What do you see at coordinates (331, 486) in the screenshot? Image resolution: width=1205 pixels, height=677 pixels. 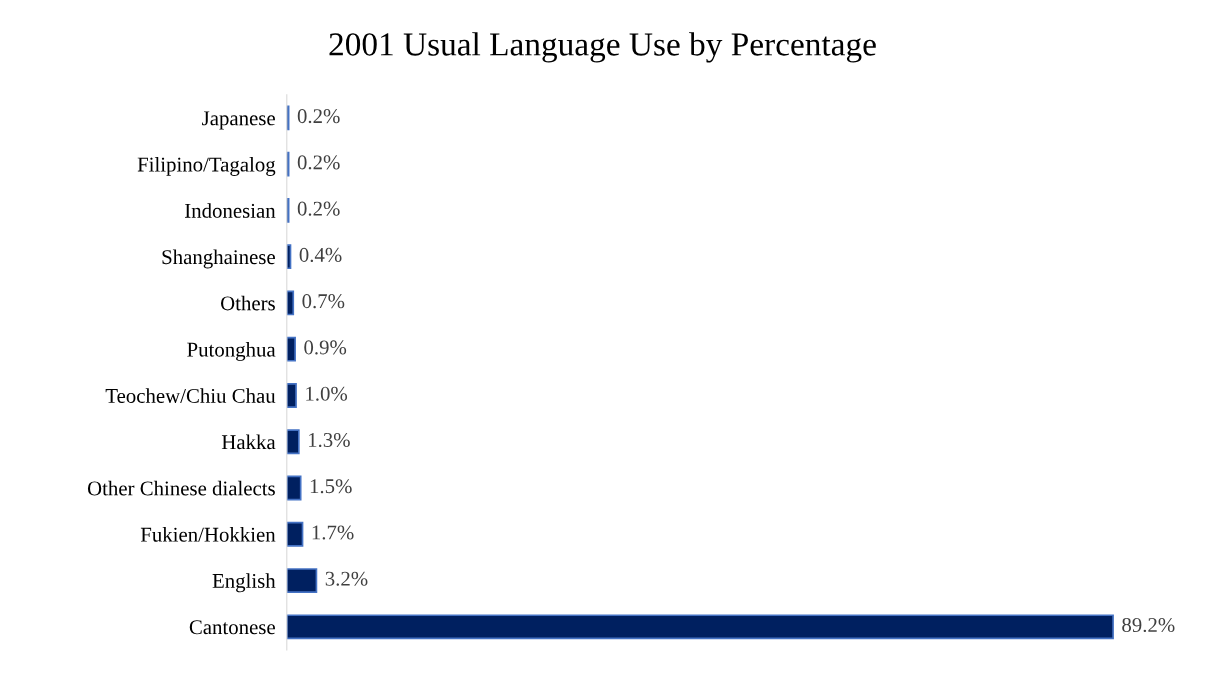 I see `data-label: 1.5%` at bounding box center [331, 486].